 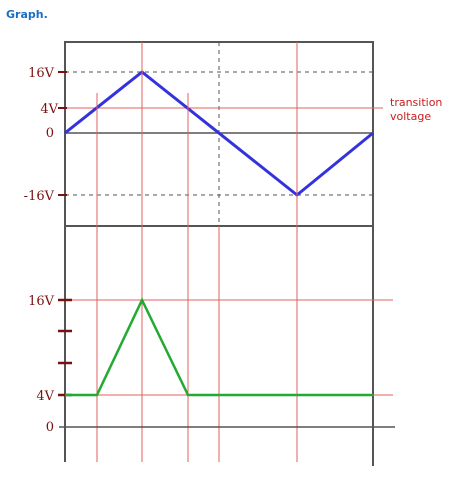 What do you see at coordinates (39, 196) in the screenshot?
I see `label-neg16v-top: -16V` at bounding box center [39, 196].